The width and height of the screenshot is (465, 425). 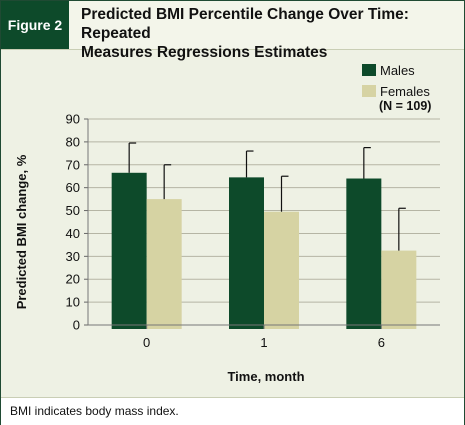 I want to click on y-tick-label: 70, so click(x=73, y=164).